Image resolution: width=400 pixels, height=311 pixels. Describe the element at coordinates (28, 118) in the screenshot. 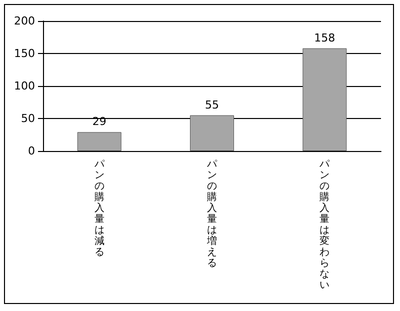

I see `y-tick-label: 50` at that location.